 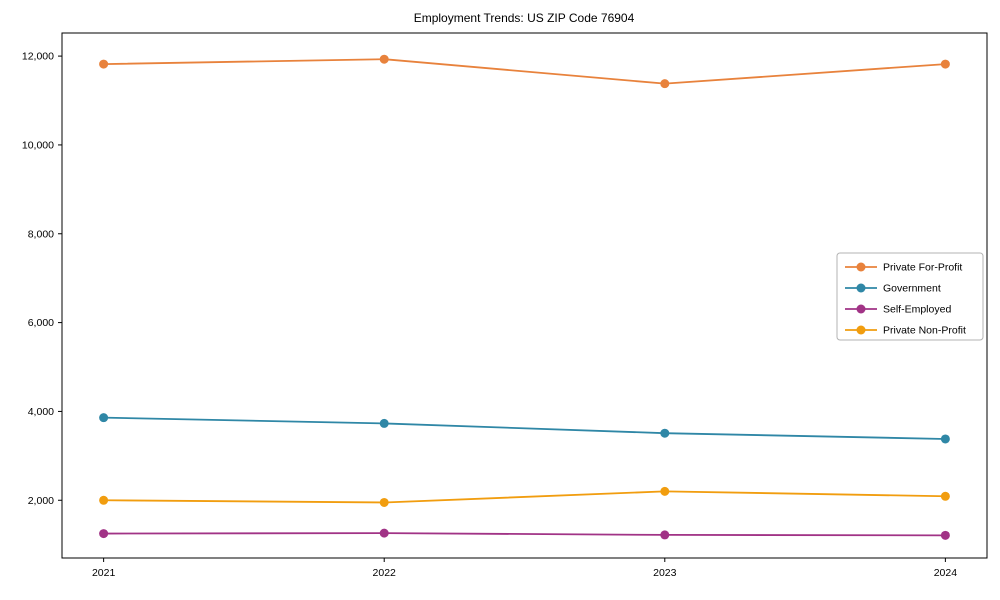 I want to click on chart-title: Employment Trends: US ZIP Code 76904, so click(x=524, y=18).